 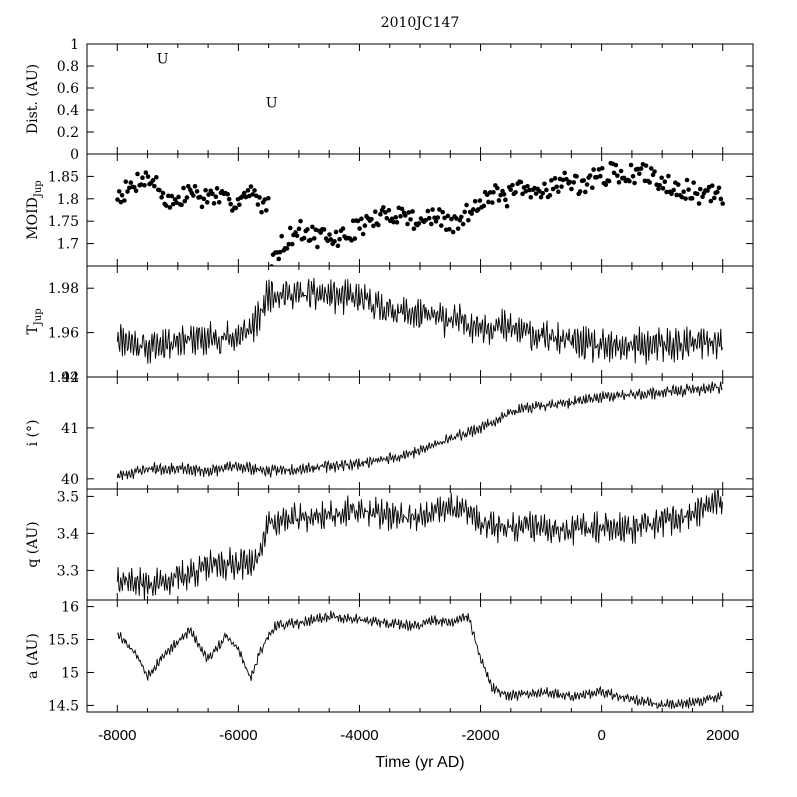 I want to click on y-tick-label: 0.8, so click(x=68, y=67).